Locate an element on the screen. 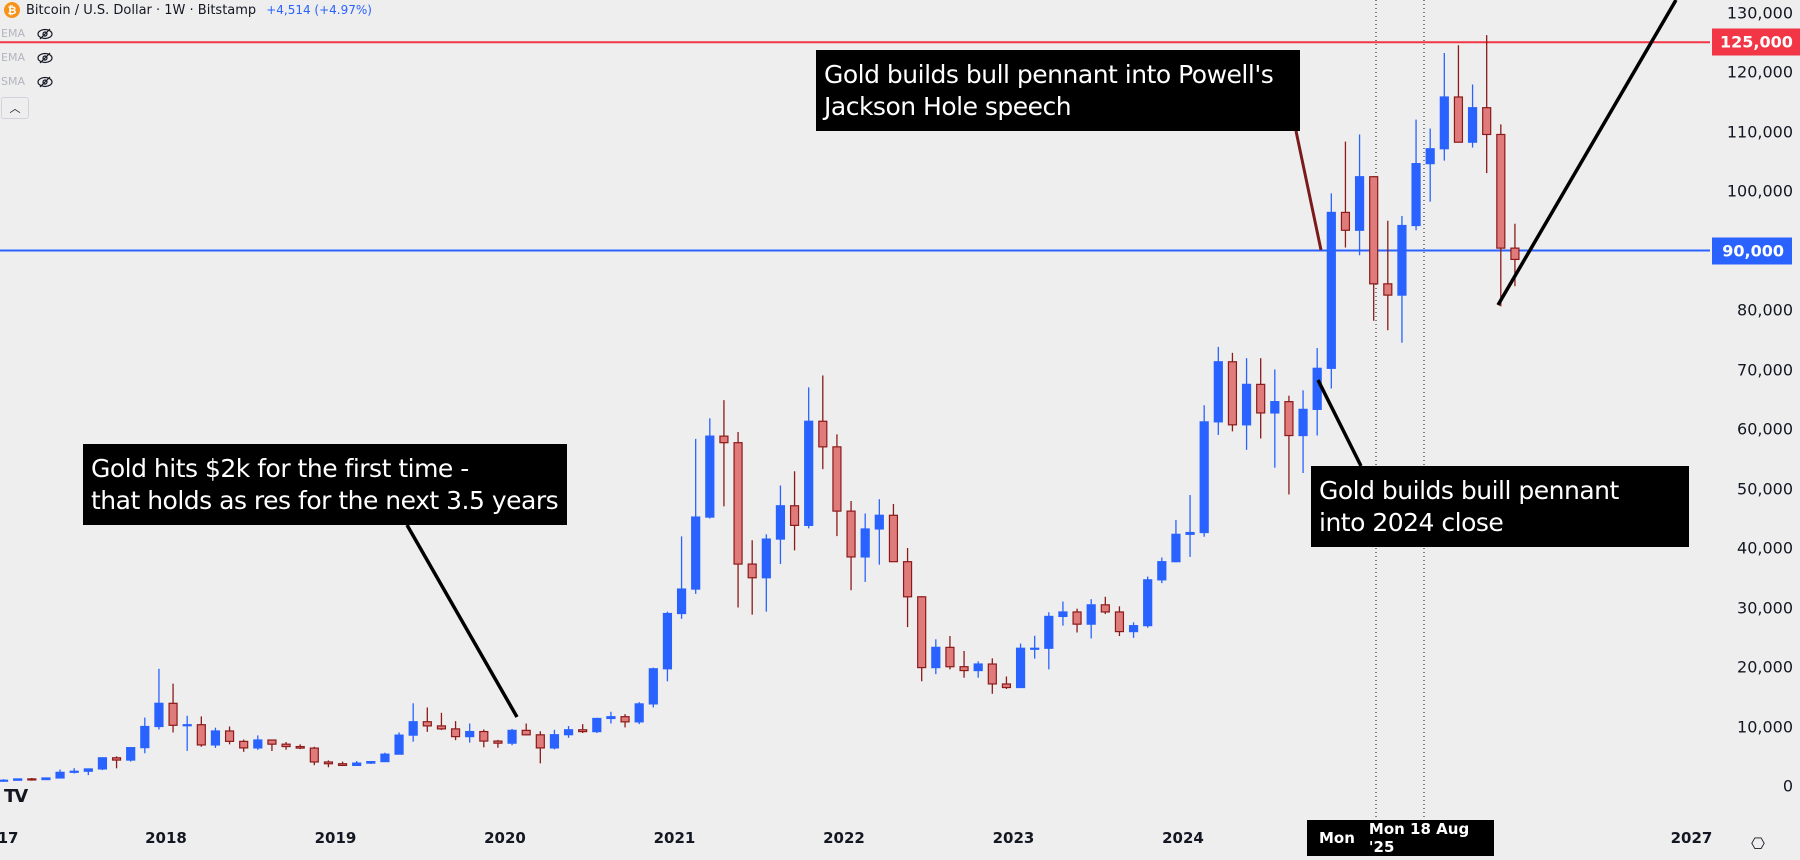 Image resolution: width=1800 pixels, height=860 pixels. price-tick-label: 40,000 is located at coordinates (1765, 548).